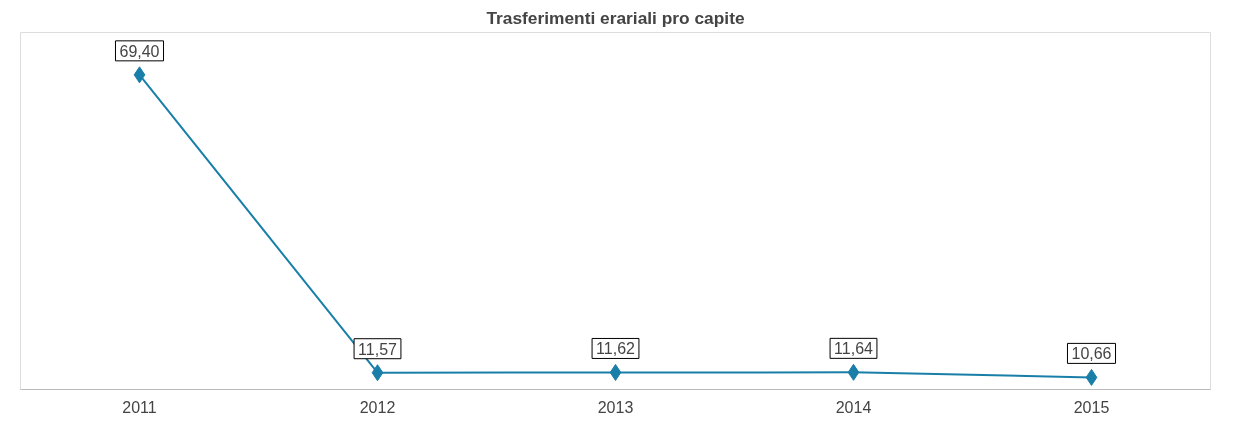  Describe the element at coordinates (615, 17) in the screenshot. I see `chart-title: Trasferimenti erariali pro capite` at that location.